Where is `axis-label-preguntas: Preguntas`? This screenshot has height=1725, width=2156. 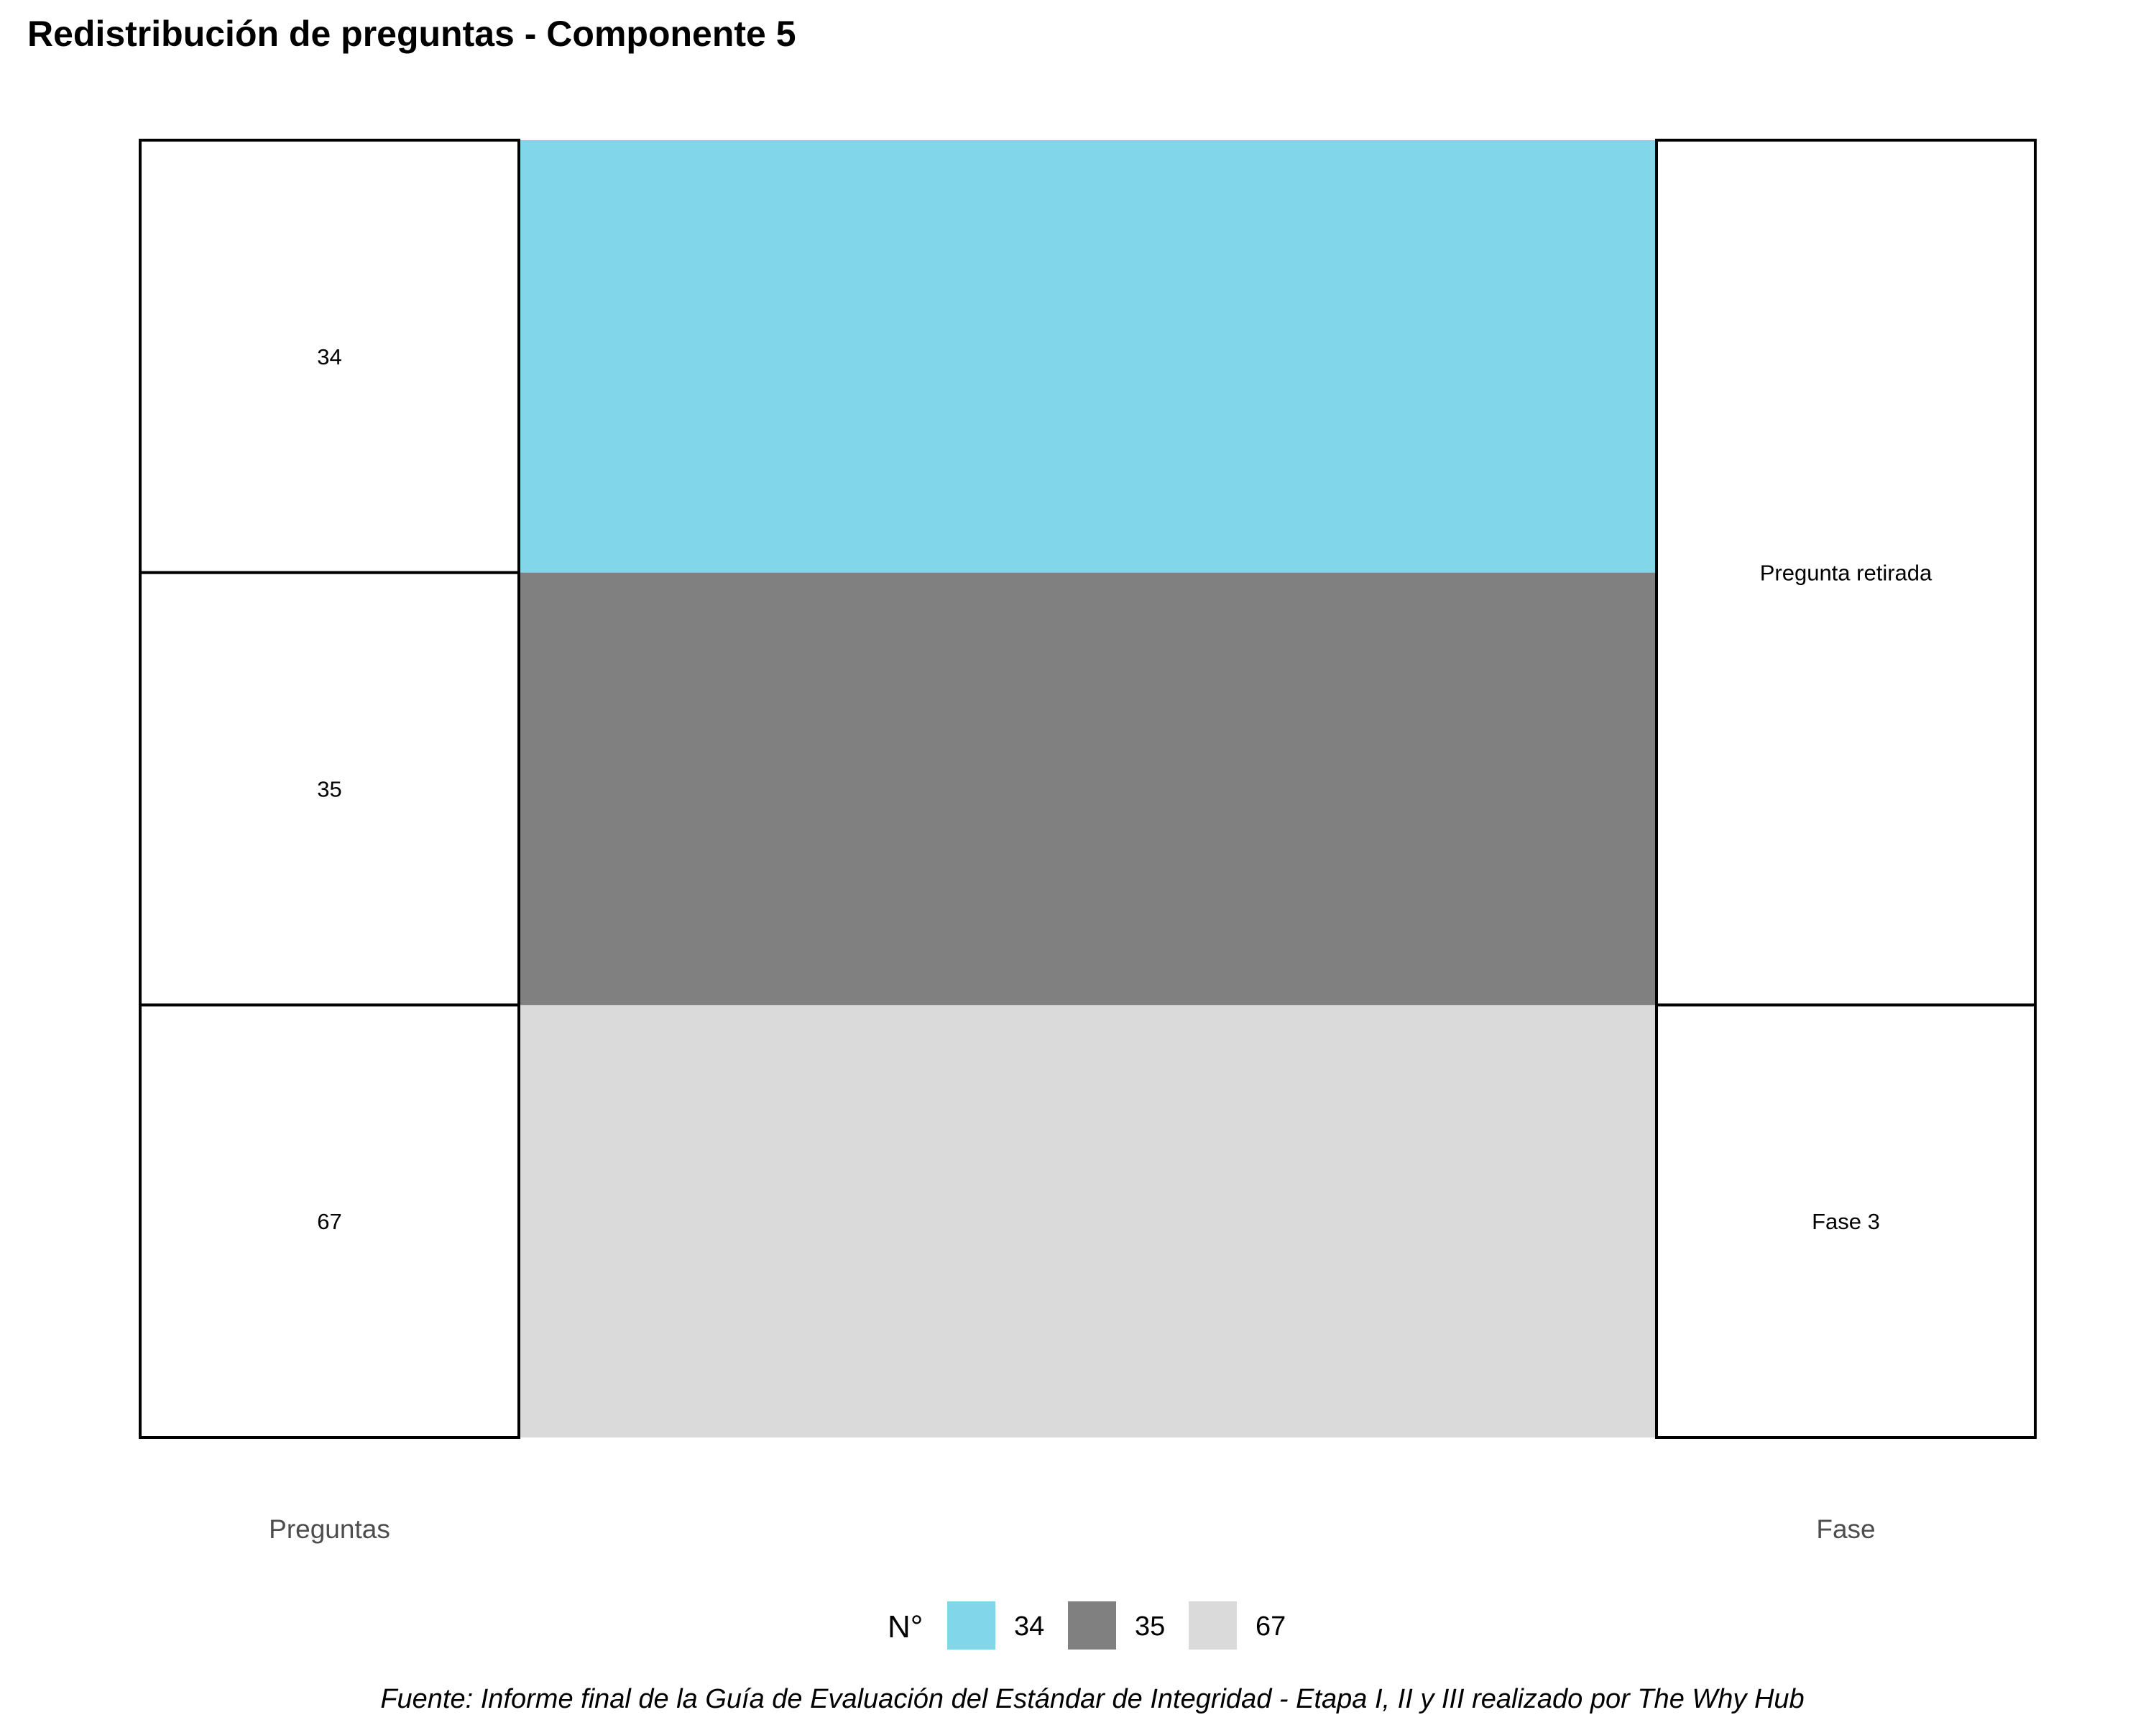 axis-label-preguntas: Preguntas is located at coordinates (329, 1529).